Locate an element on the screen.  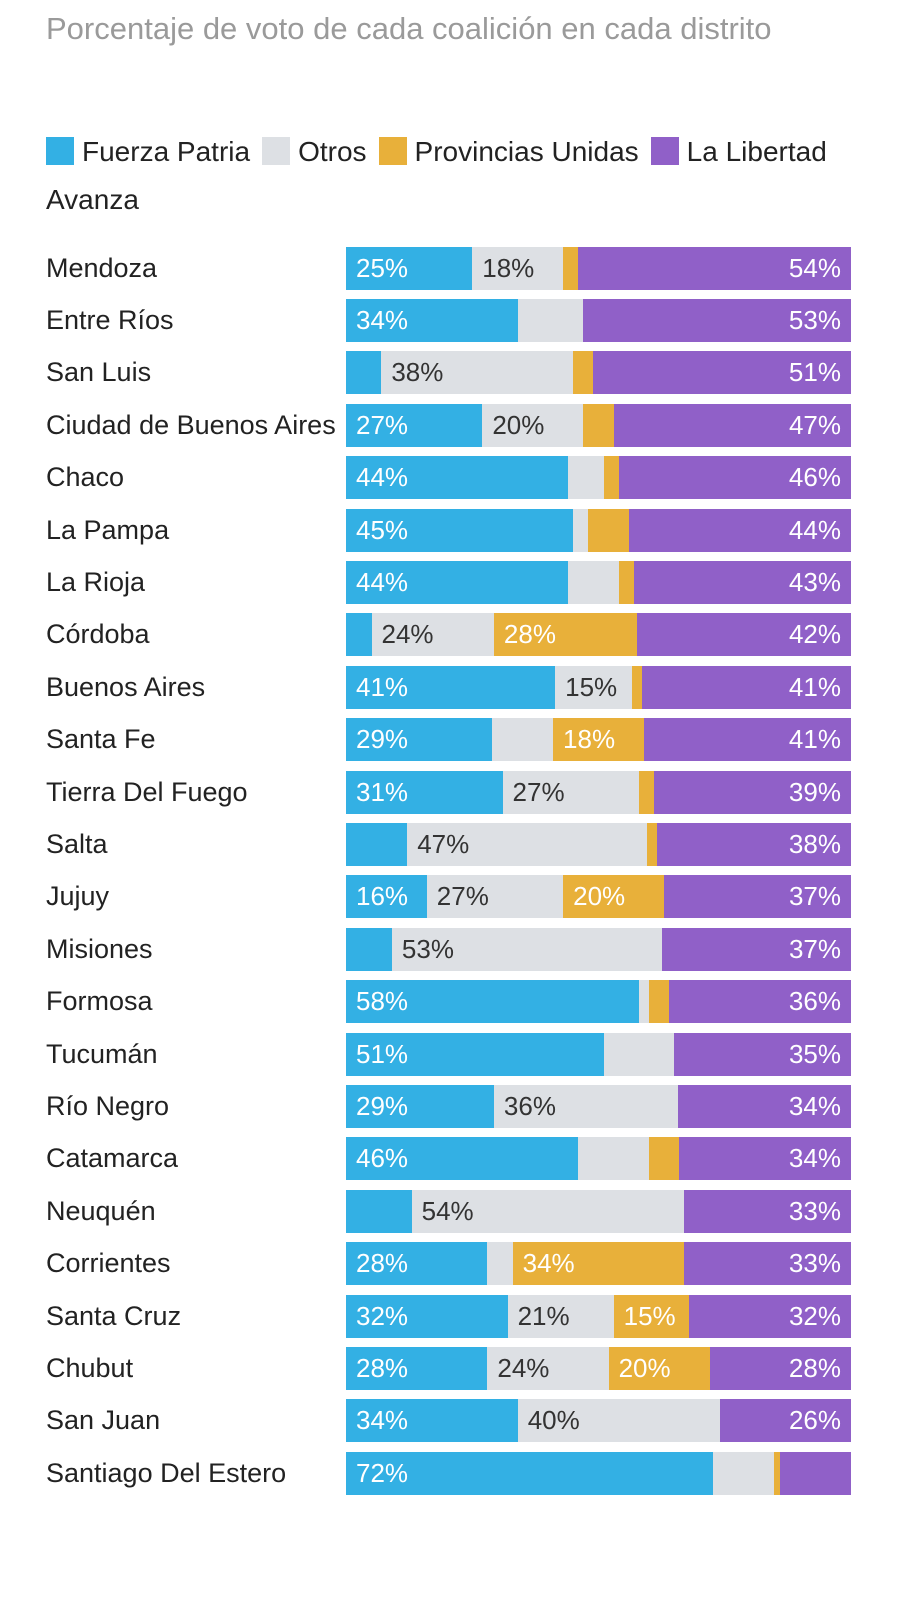
stacked-bar: 16% 27% 20% 37% is located at coordinates (598, 897).